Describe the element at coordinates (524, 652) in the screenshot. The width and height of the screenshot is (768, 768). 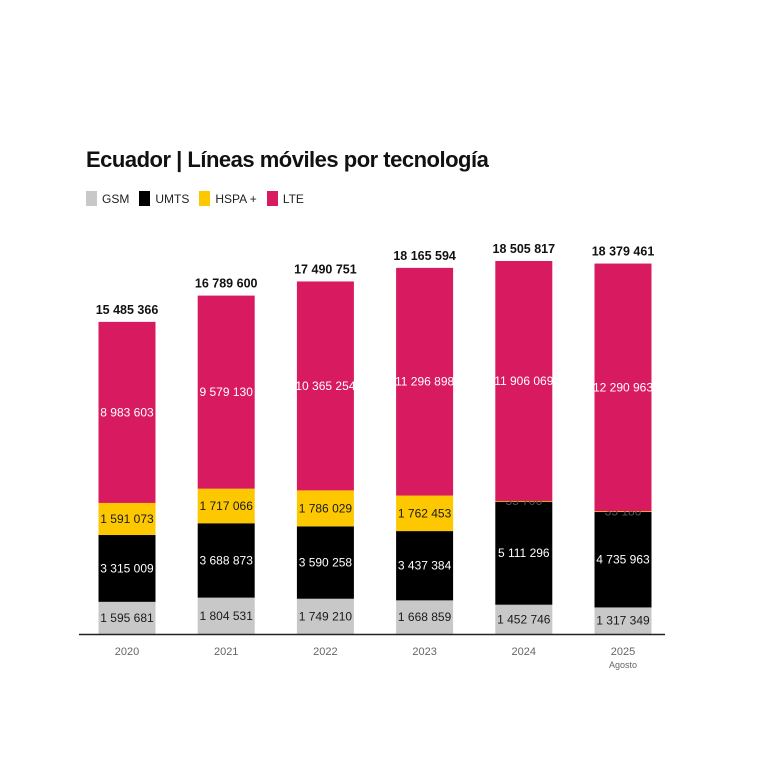
I see `x-tick-label: 2024` at that location.